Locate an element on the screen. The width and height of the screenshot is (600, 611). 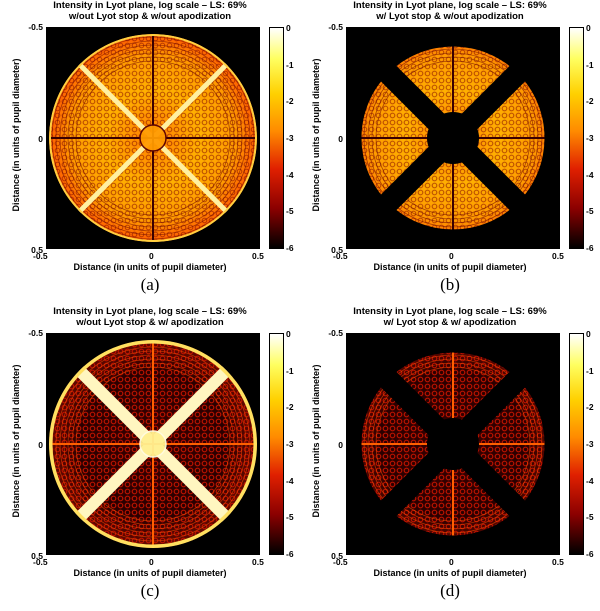
panel-caption: (b) is located at coordinates (450, 284).